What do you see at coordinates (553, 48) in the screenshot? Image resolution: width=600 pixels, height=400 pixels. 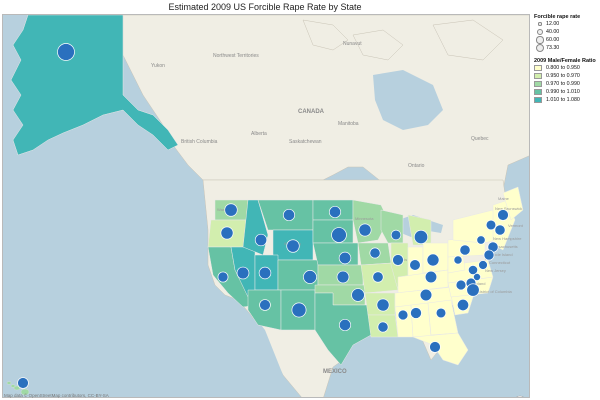 I see `legend-size-label: 73.30` at bounding box center [553, 48].